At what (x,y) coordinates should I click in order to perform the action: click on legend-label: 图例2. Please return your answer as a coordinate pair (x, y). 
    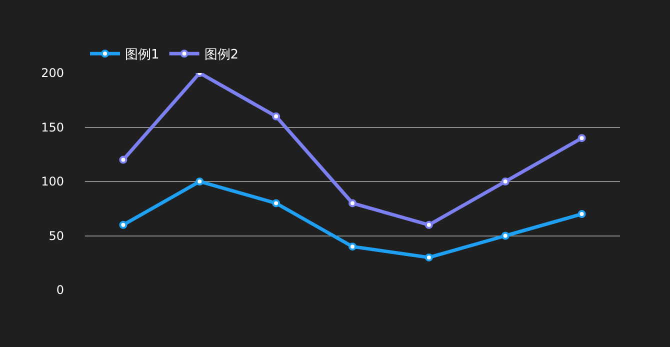
    Looking at the image, I should click on (221, 55).